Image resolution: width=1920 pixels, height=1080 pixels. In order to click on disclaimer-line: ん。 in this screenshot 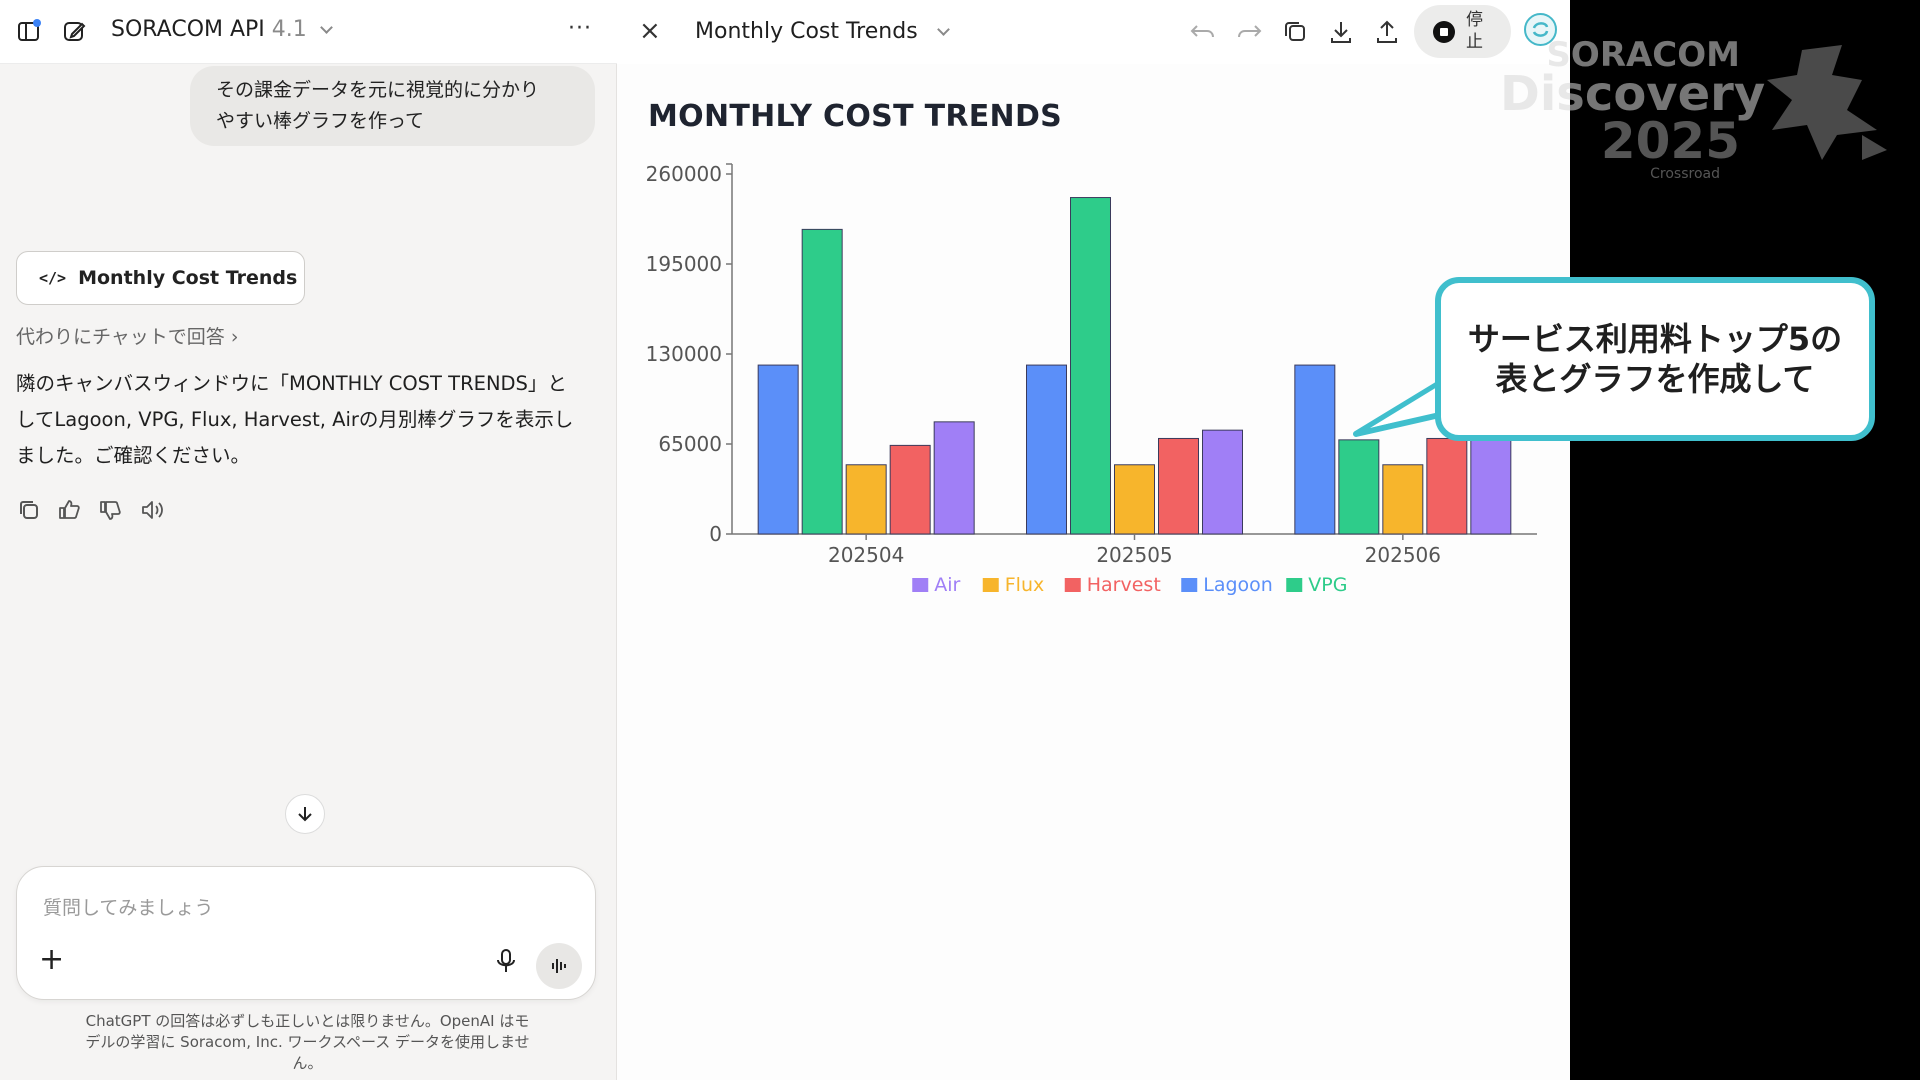, I will do `click(307, 1063)`.